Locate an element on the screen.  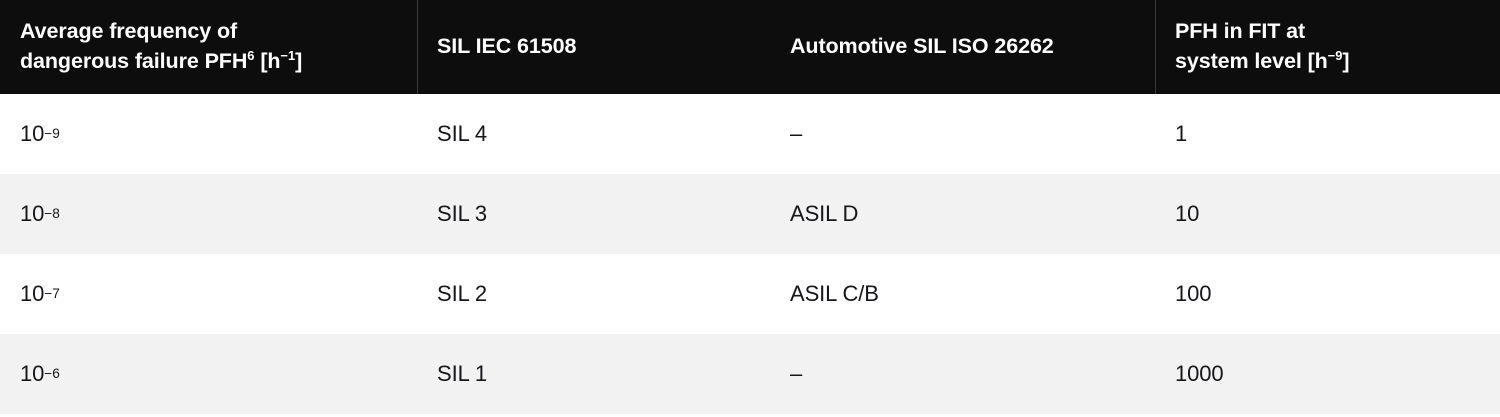
cell-fit: 100 is located at coordinates (1193, 293).